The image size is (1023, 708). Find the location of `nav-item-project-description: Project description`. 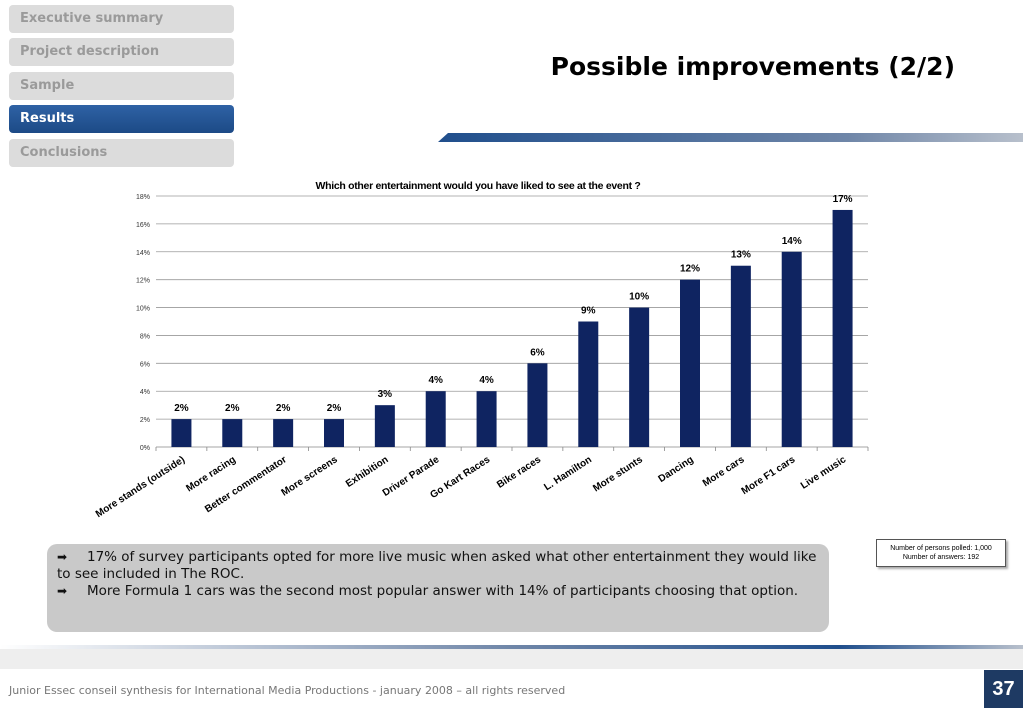

nav-item-project-description: Project description is located at coordinates (121, 52).